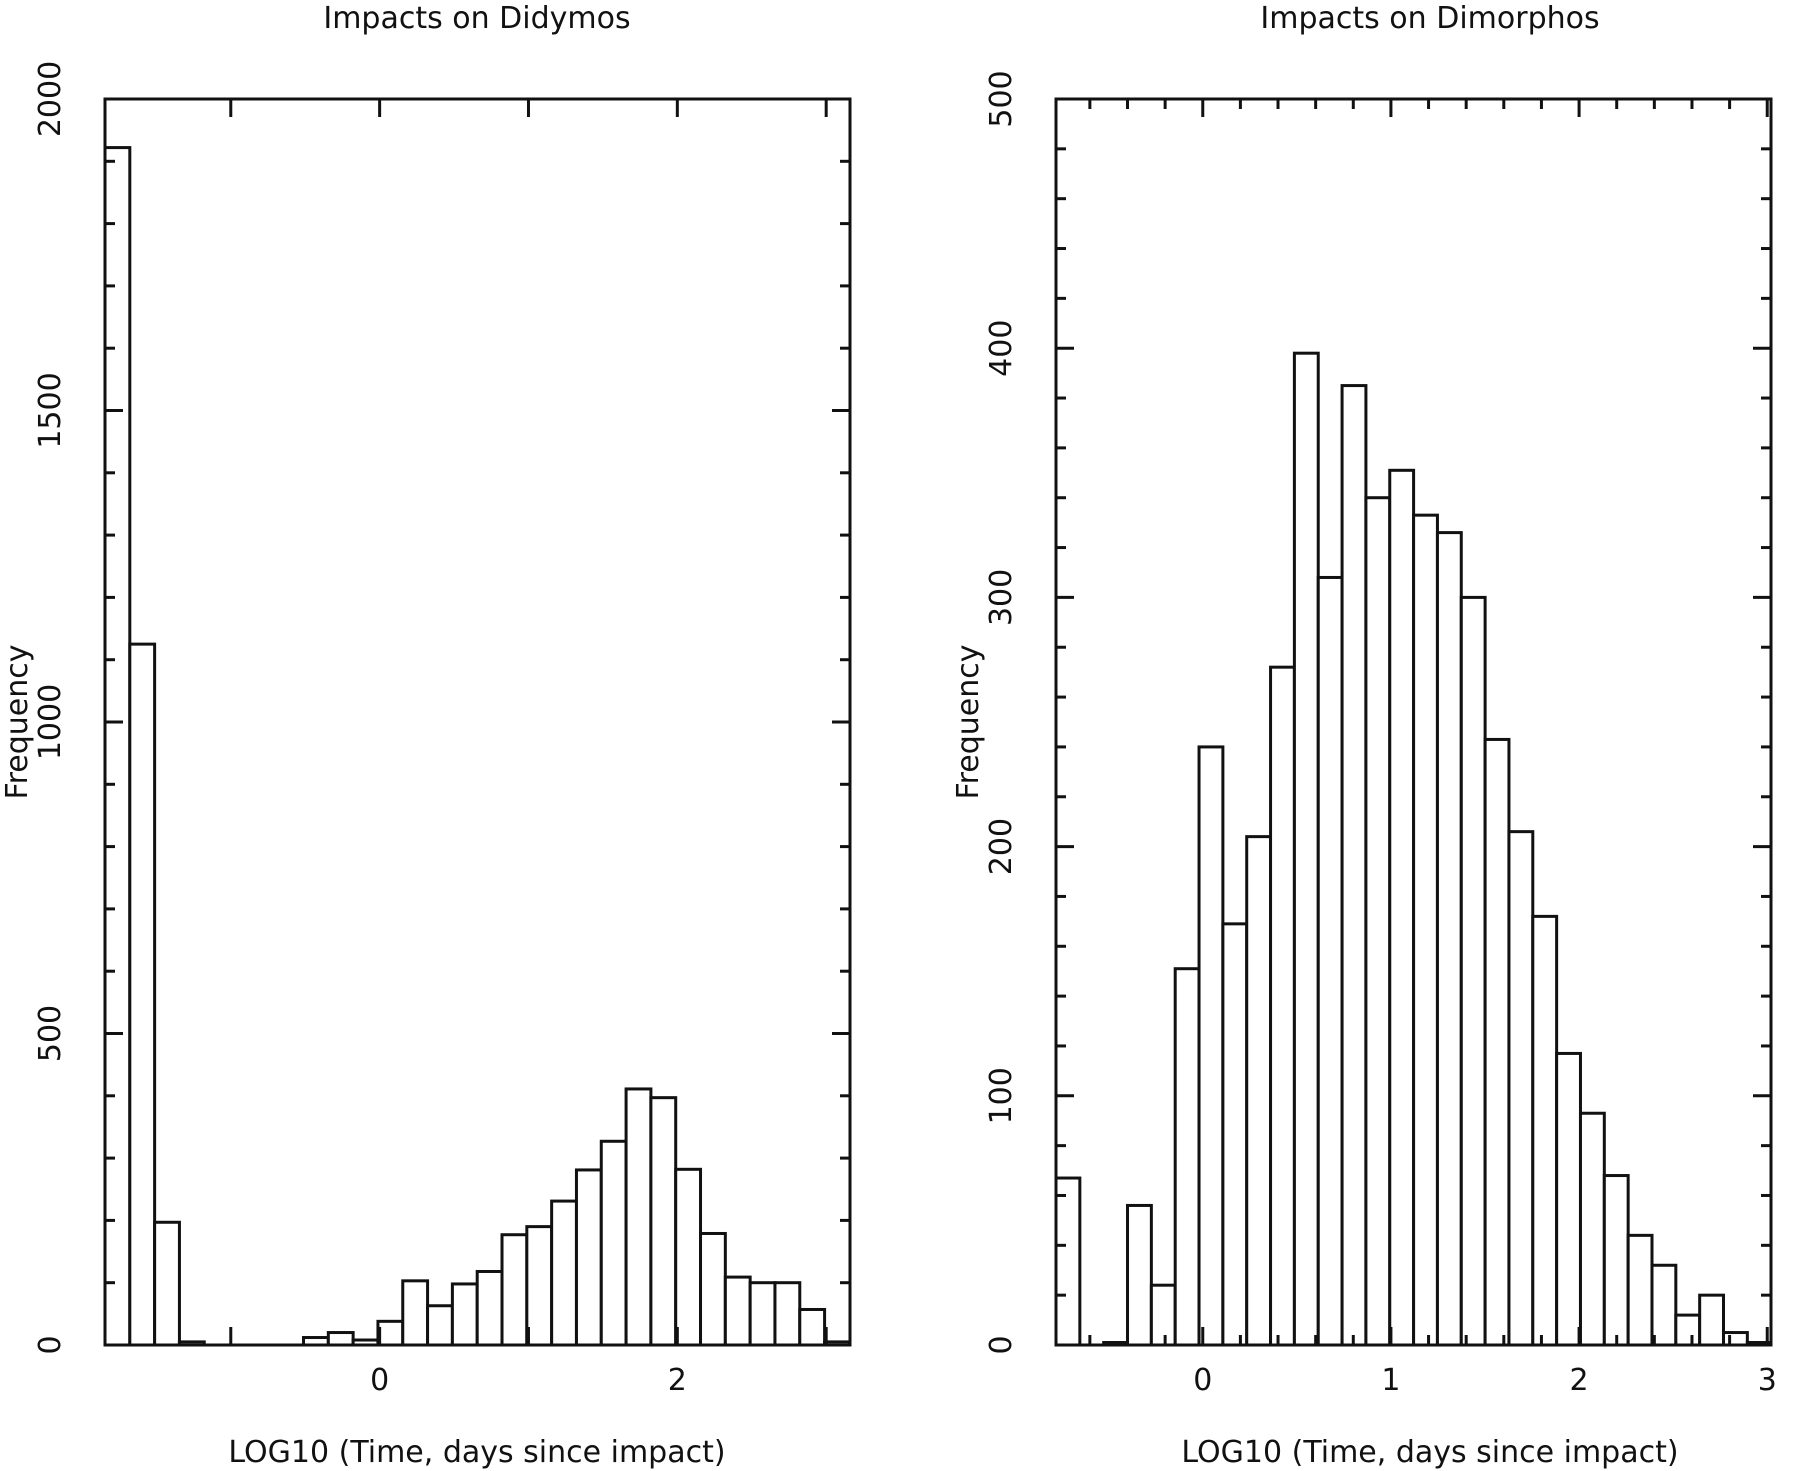 The width and height of the screenshot is (1803, 1471). I want to click on y-tick-label: 1000, so click(50, 722).